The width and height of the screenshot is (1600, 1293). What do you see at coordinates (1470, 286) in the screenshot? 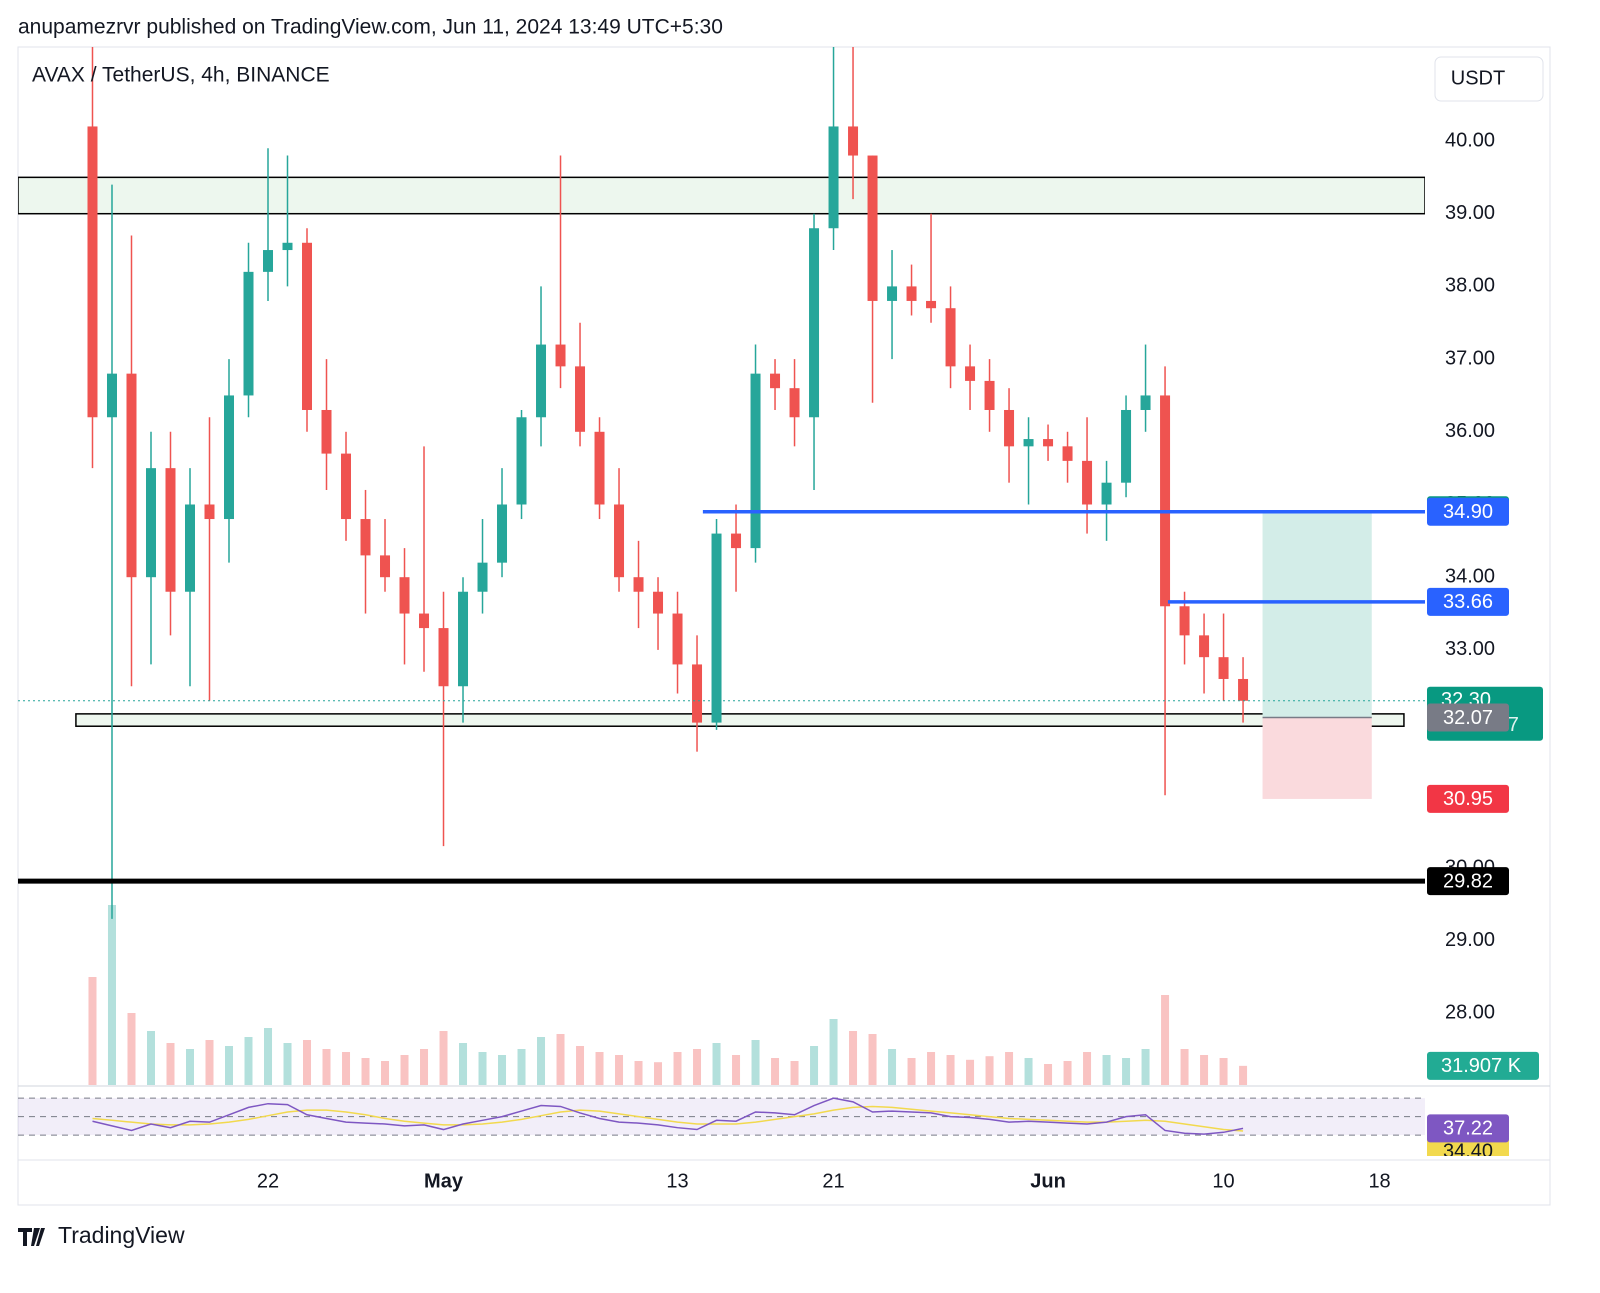
I see `y-tick-label: 38.00` at bounding box center [1470, 286].